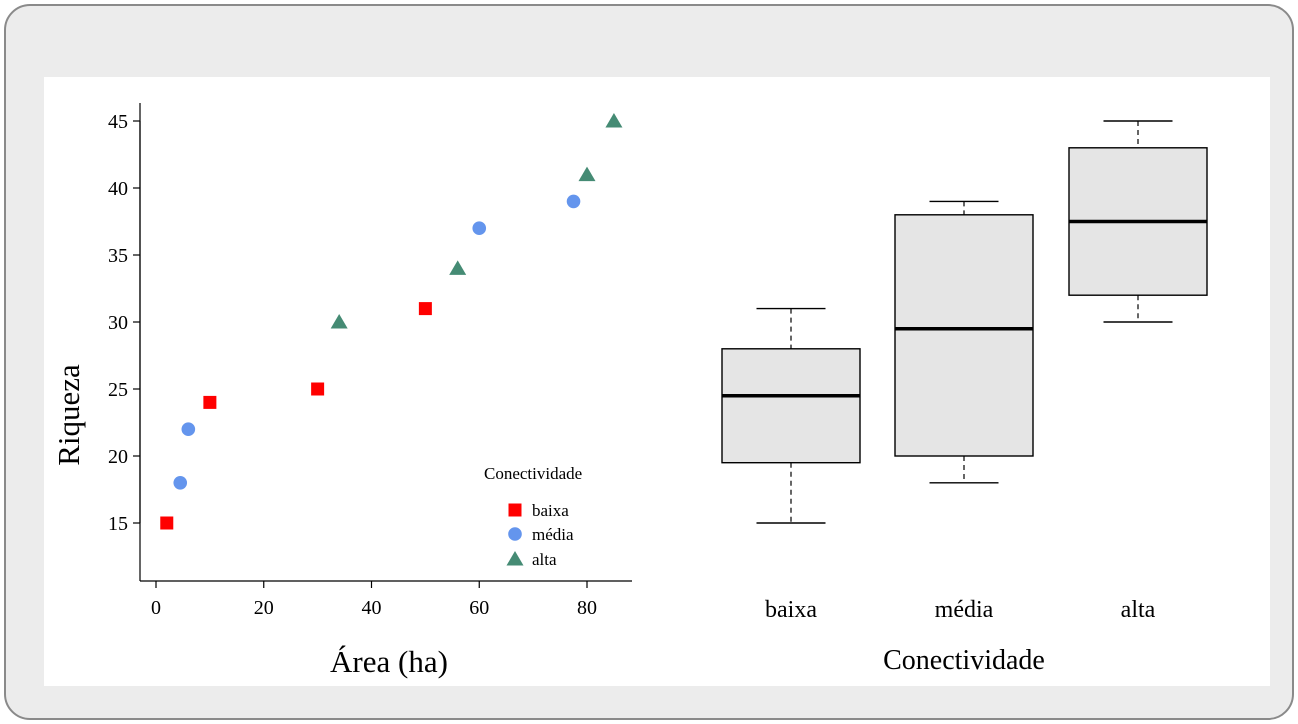 The image size is (1298, 724). Describe the element at coordinates (372, 608) in the screenshot. I see `scatter-x-tick-label: 40` at that location.